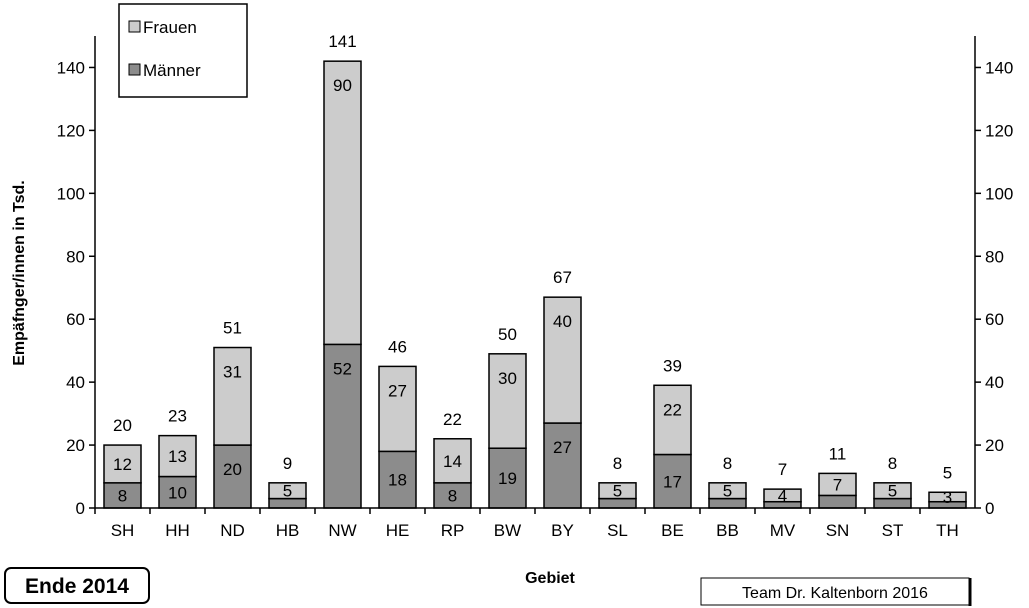 The width and height of the screenshot is (1029, 608). I want to click on bar-maenner-he, so click(397, 479).